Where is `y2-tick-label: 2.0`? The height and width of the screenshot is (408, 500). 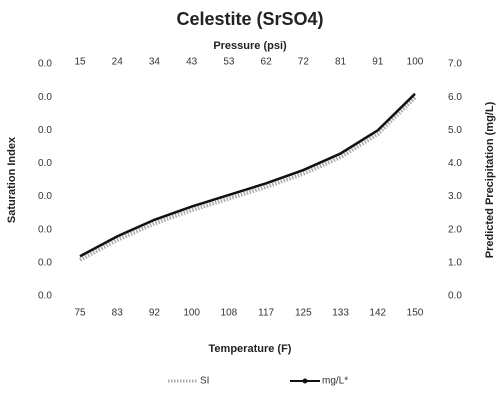 y2-tick-label: 2.0 is located at coordinates (455, 229).